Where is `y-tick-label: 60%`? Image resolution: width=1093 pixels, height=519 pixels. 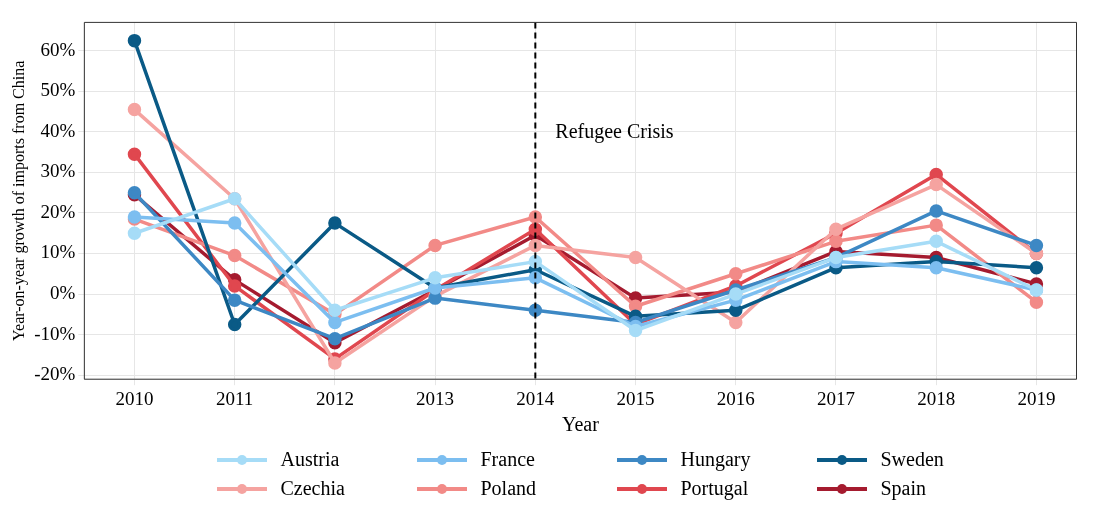 y-tick-label: 60% is located at coordinates (58, 49).